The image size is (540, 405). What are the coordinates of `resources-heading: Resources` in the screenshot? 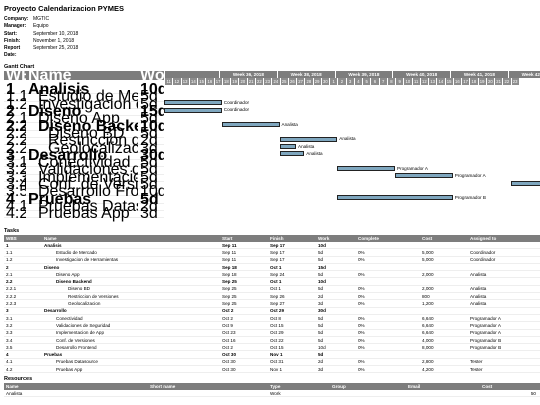 It's located at (18, 379).